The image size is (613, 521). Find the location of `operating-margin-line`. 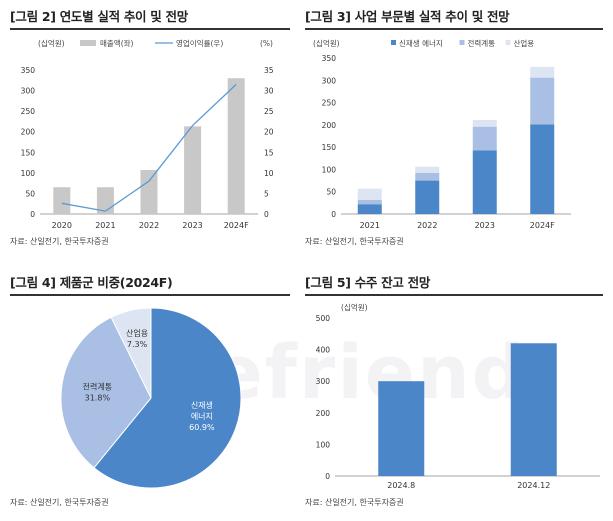

operating-margin-line is located at coordinates (149, 147).